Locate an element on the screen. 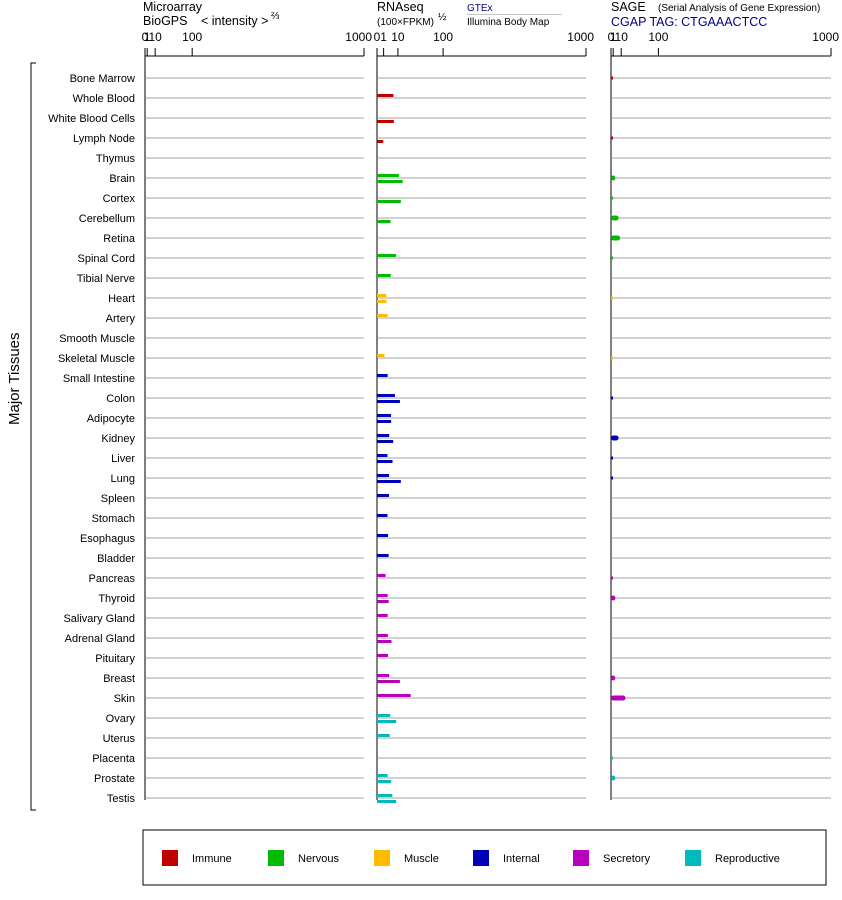 The width and height of the screenshot is (842, 900). tissue-label: Bone Marrow is located at coordinates (102, 79).